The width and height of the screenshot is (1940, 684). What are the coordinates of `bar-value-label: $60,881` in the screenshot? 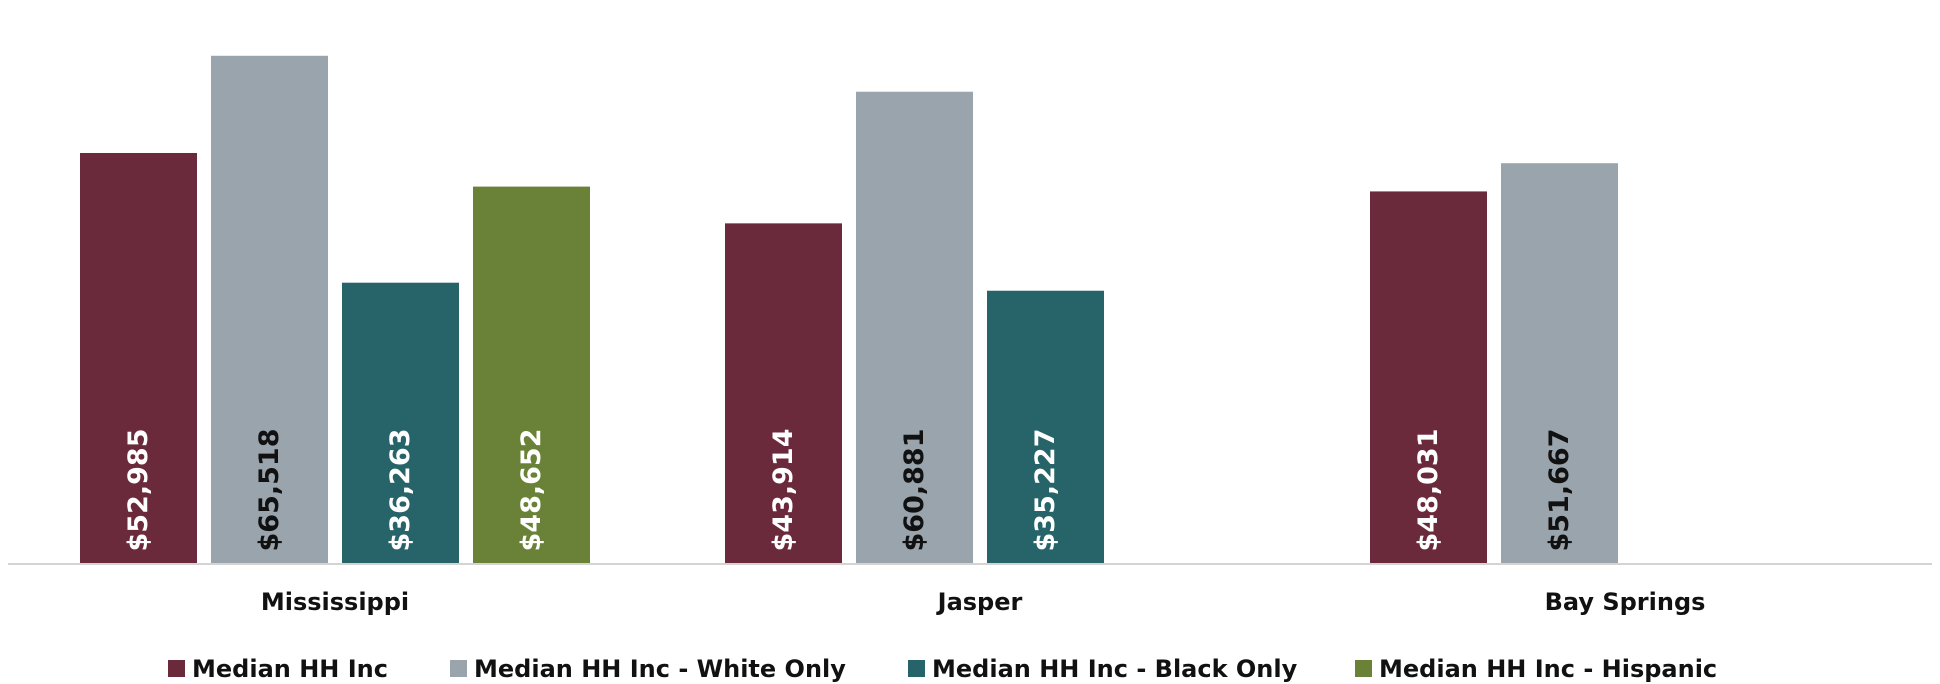 It's located at (914, 490).